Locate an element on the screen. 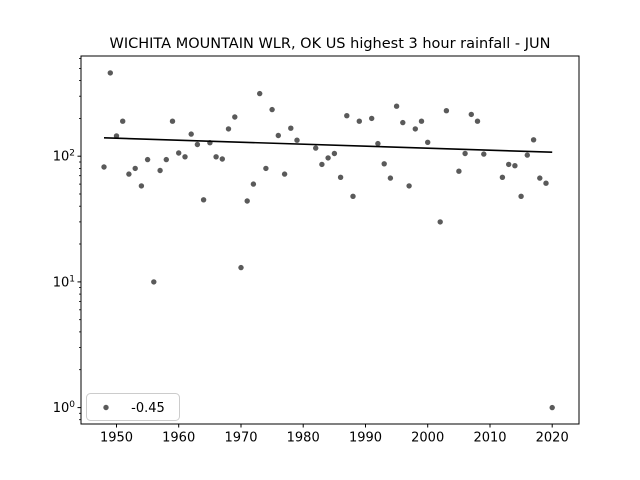  legend: -0.45 is located at coordinates (133, 407).